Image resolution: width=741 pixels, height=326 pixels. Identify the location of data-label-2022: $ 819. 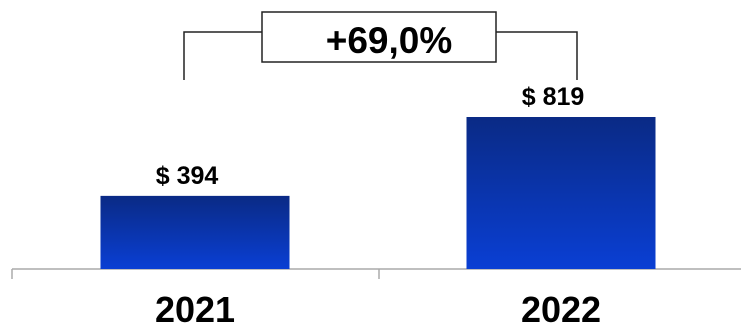
(553, 97).